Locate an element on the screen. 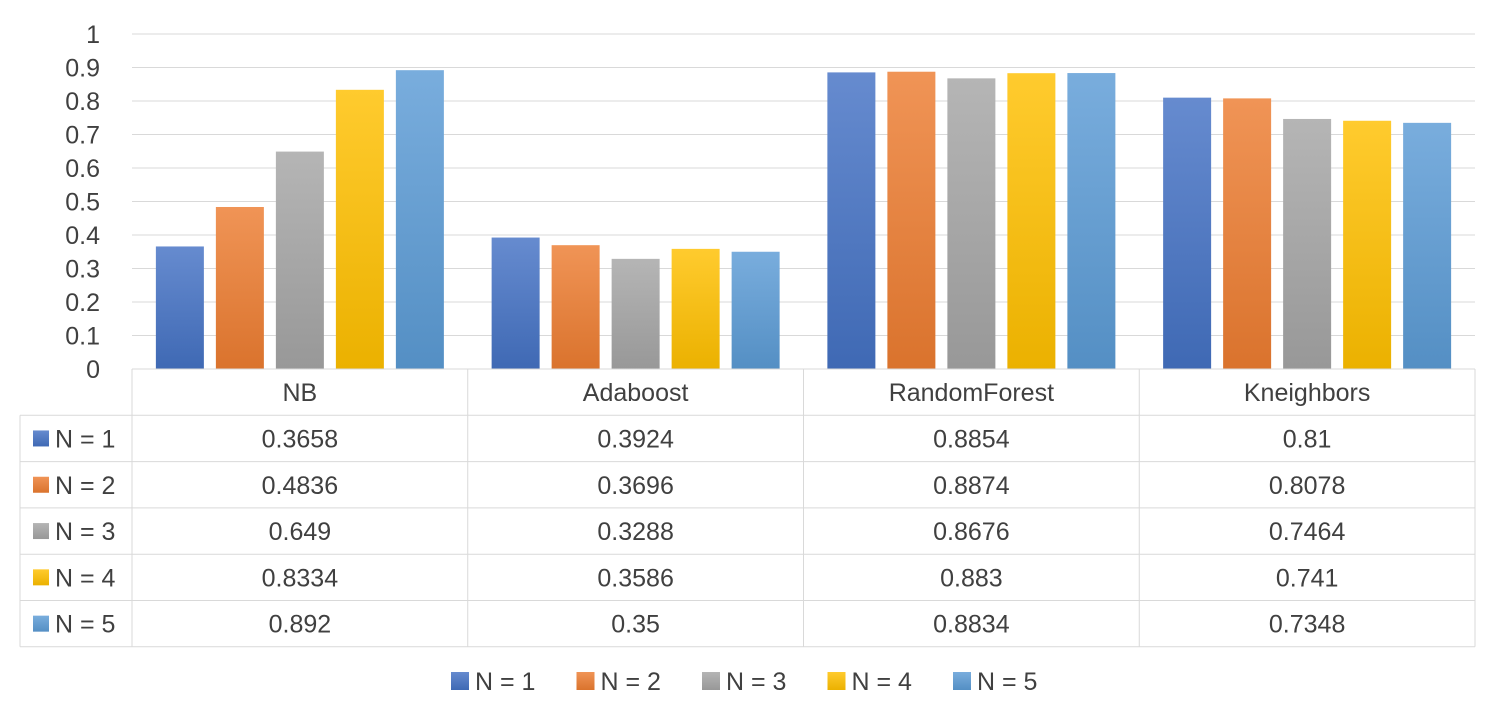 The height and width of the screenshot is (722, 1508). y-tick-label: 0.1 is located at coordinates (82, 337).